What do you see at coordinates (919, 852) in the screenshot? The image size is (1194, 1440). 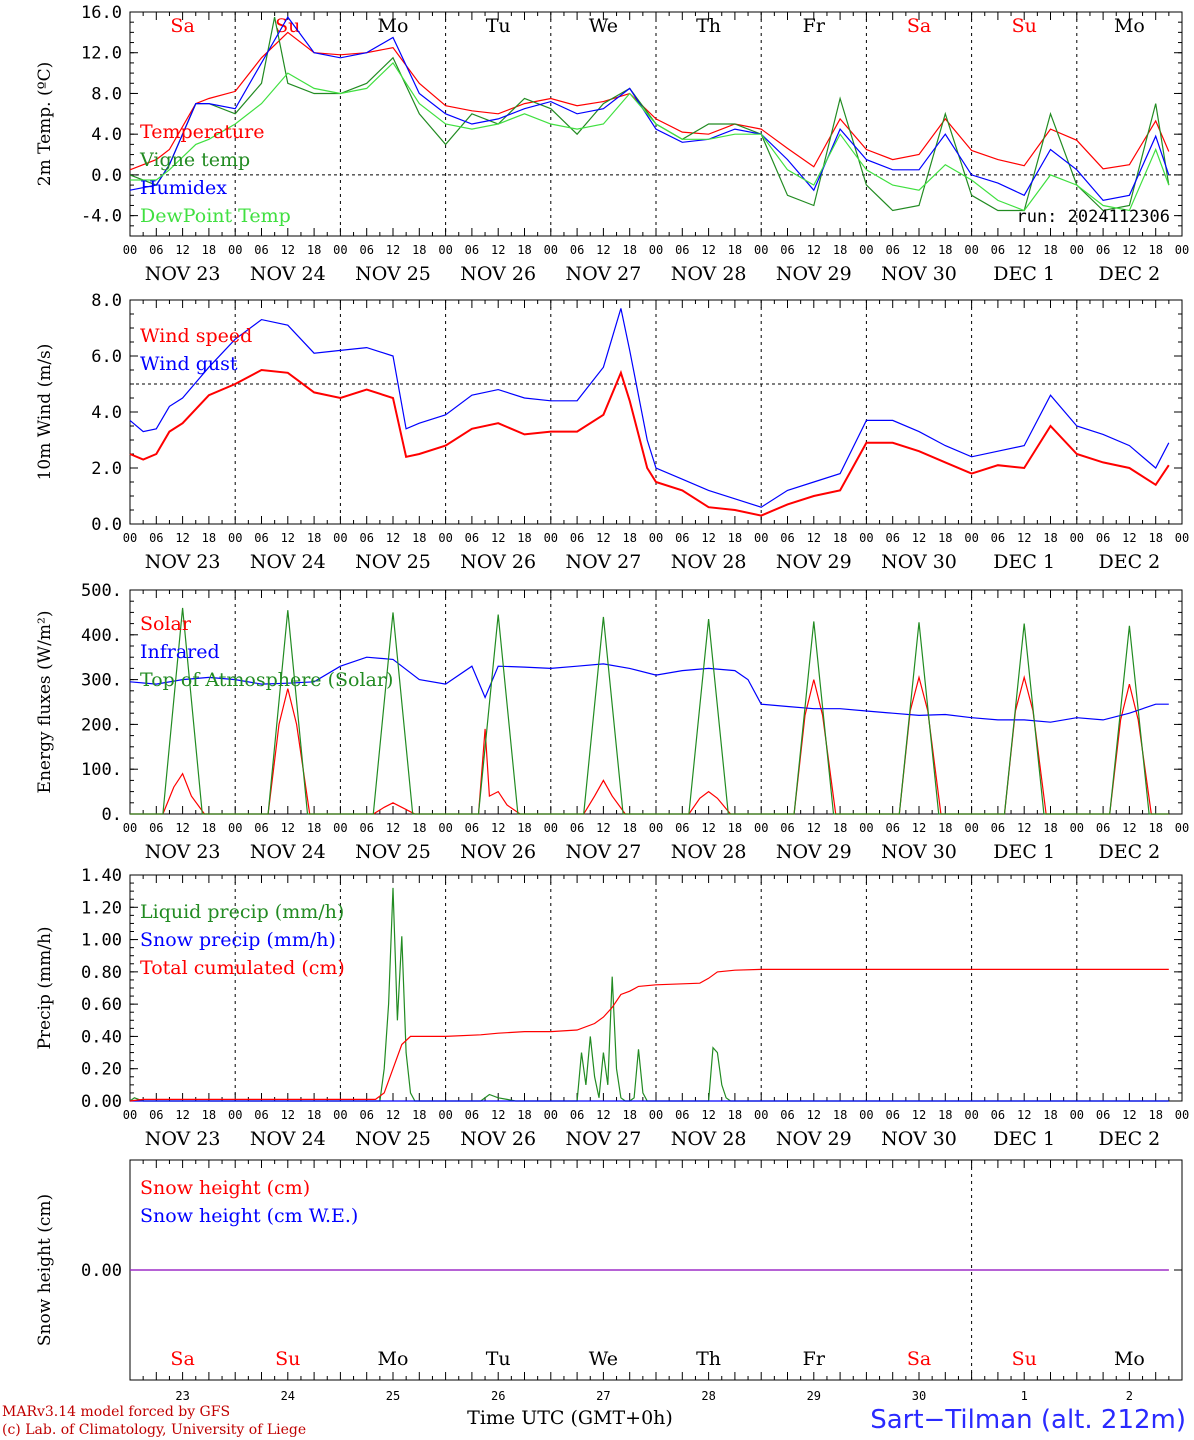 I see `date-label: NOV 30` at bounding box center [919, 852].